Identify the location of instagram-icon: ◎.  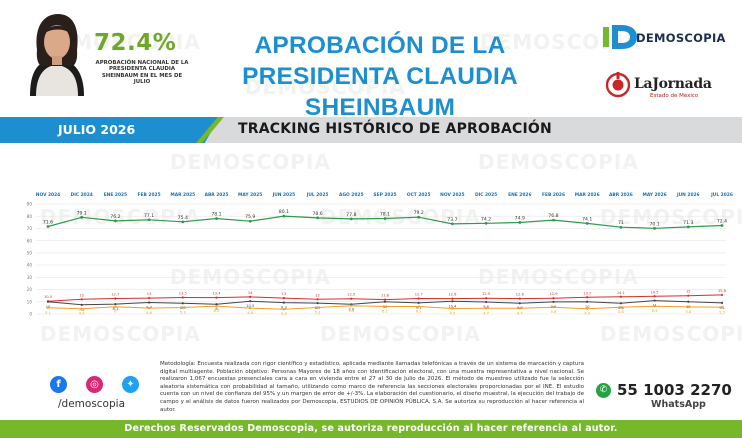
(94, 384).